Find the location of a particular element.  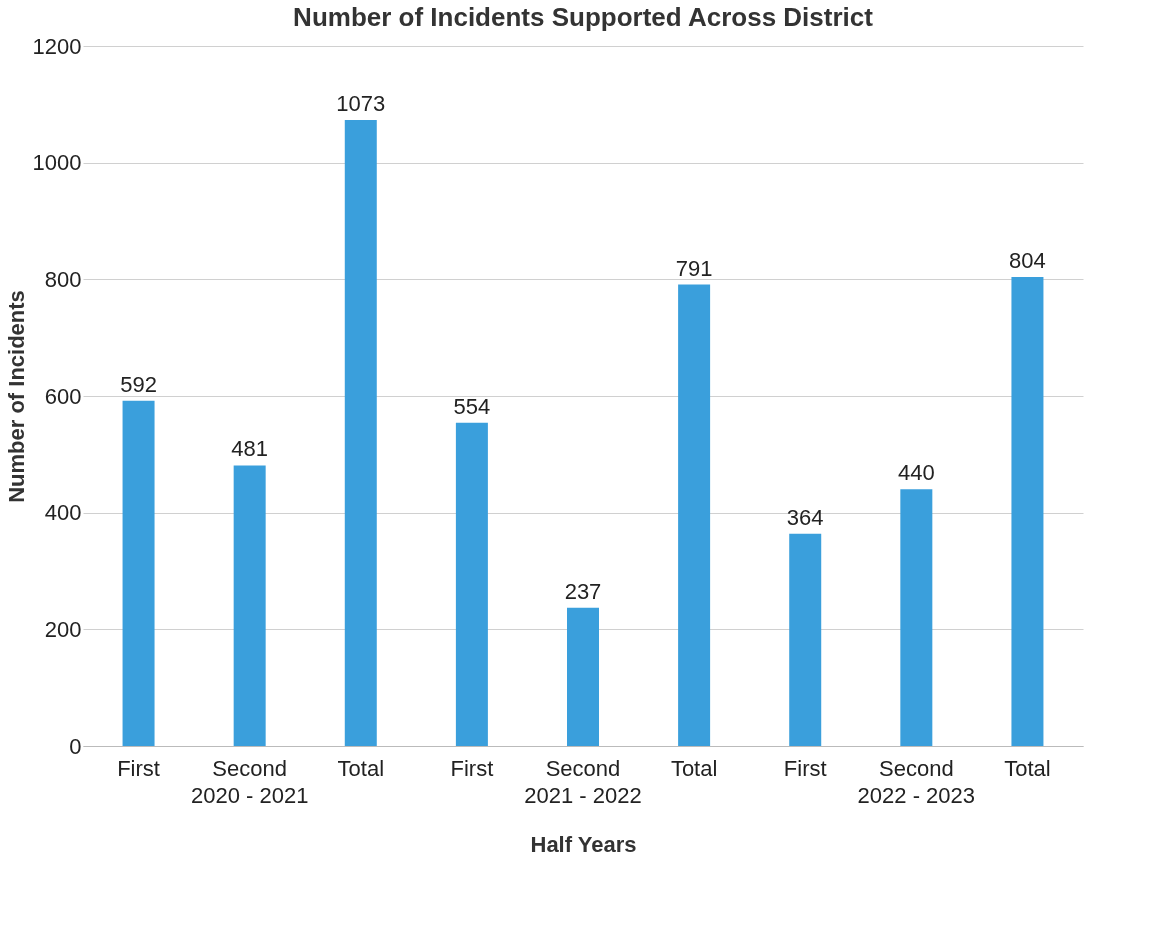

text: 2022 - 2023 is located at coordinates (916, 795).